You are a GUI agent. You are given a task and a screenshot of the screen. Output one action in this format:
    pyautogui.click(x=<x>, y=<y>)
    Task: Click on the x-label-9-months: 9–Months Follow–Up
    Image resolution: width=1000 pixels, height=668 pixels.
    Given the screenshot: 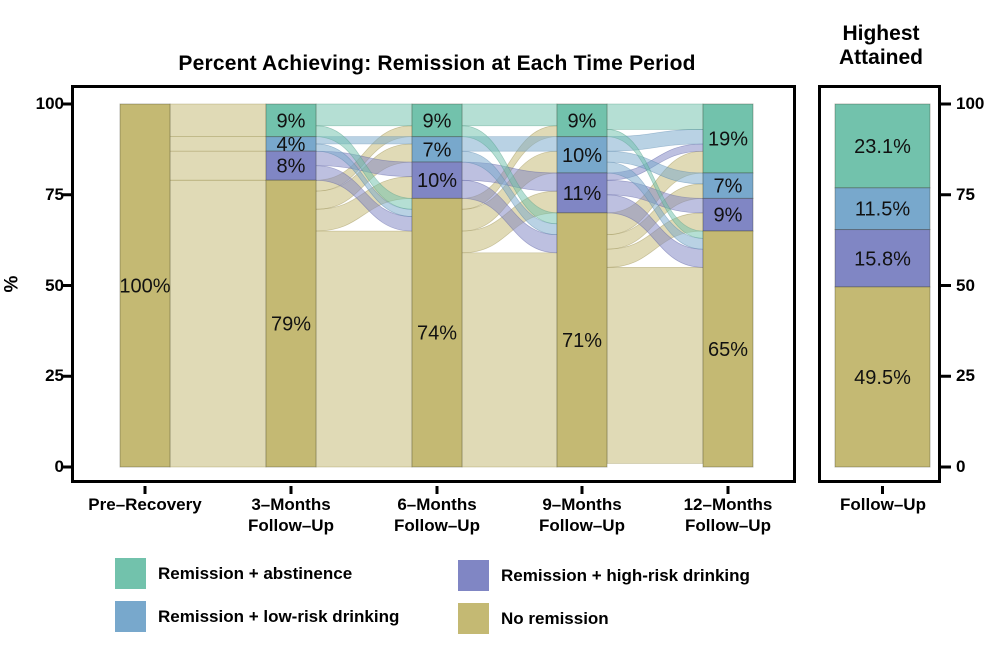 What is the action you would take?
    pyautogui.click(x=582, y=515)
    